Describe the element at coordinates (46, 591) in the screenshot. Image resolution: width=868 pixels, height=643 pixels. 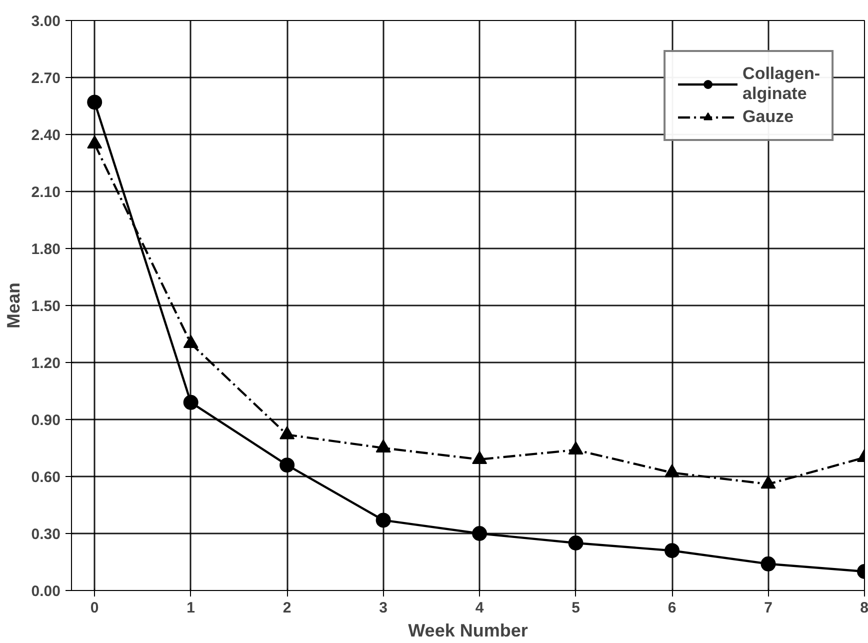
I see `y-tick-label: 0.00` at that location.